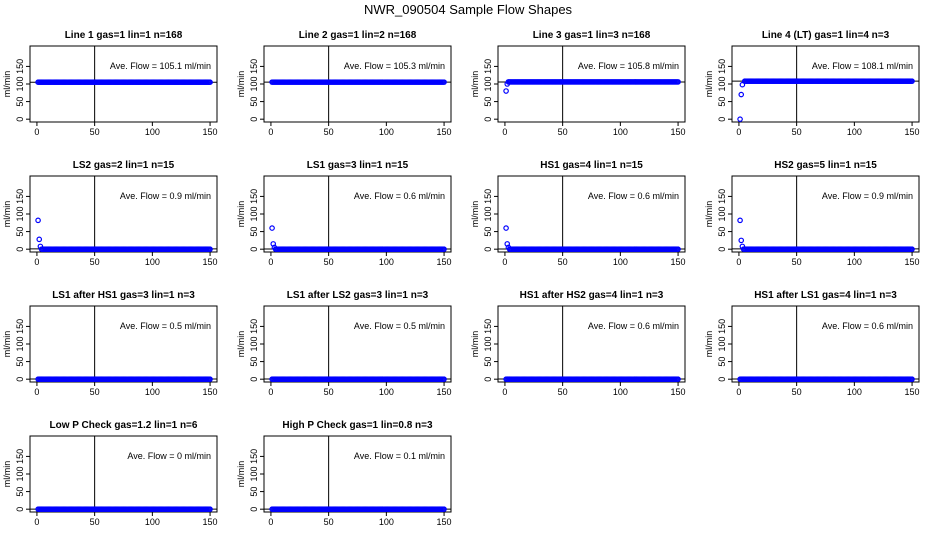 Image resolution: width=936 pixels, height=540 pixels. What do you see at coordinates (124, 165) in the screenshot?
I see `panel-title: LS2 gas=2 lin=1 n=15` at bounding box center [124, 165].